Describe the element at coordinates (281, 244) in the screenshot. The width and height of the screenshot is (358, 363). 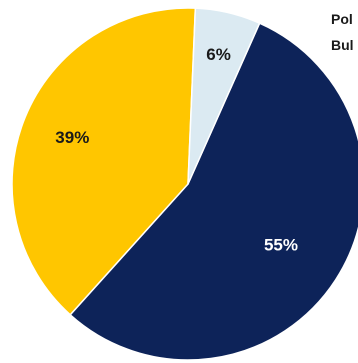
I see `pie-slice-label-1: 55%` at that location.